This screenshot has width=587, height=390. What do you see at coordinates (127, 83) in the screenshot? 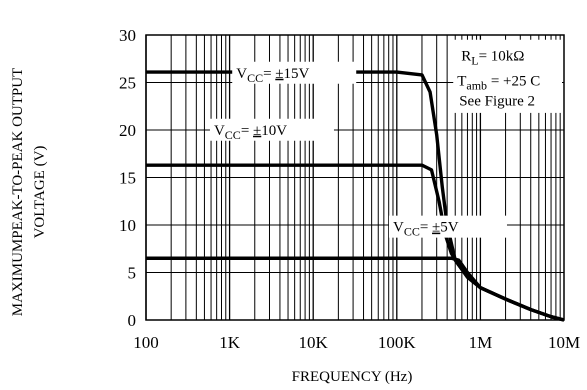
I see `y-tick-label: 25` at bounding box center [127, 83].